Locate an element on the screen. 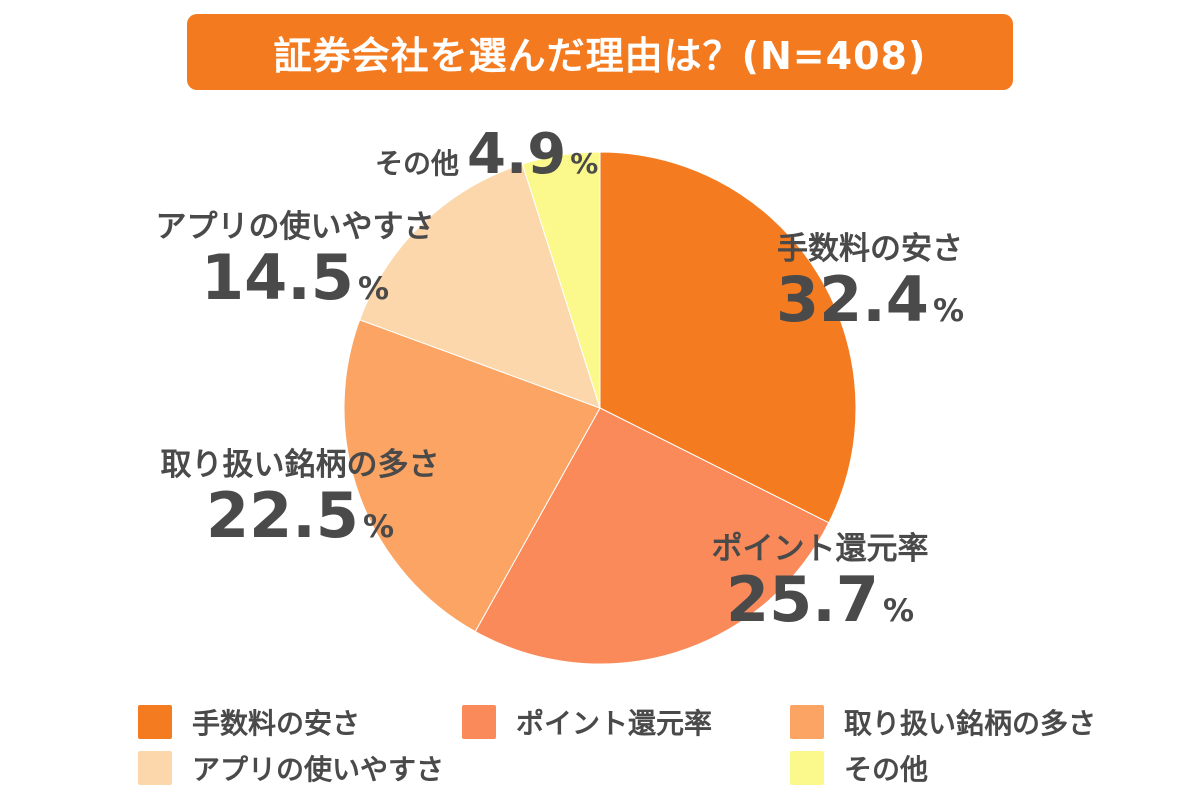  legend-item-2: 取り扱い銘柄の多さ is located at coordinates (943, 722).